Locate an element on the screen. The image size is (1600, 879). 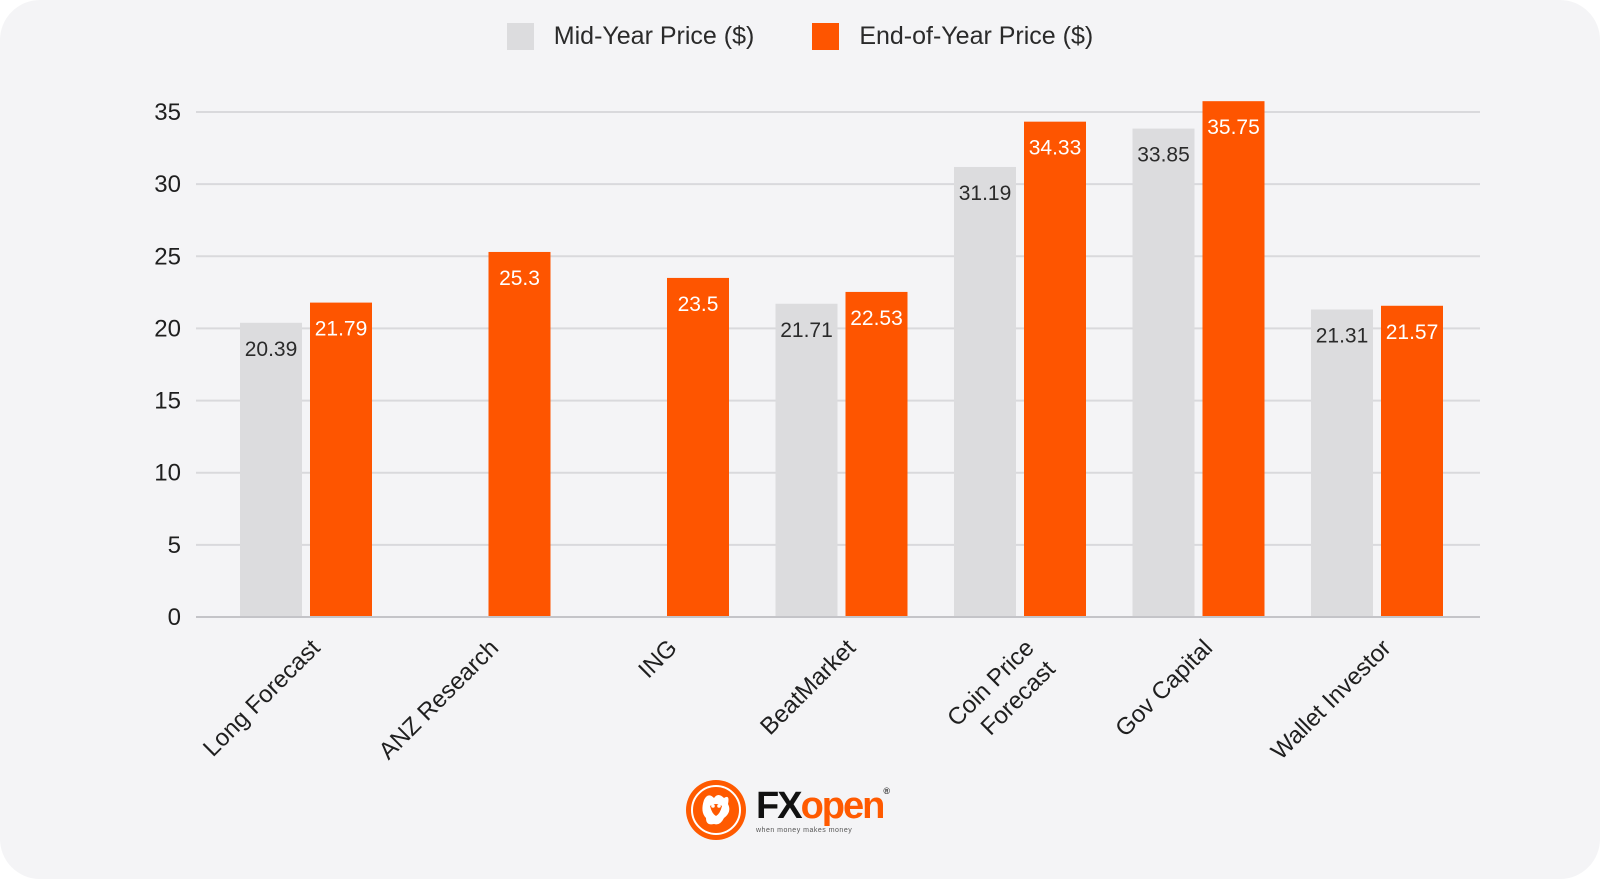
legend-item-end-of-year: End-of-Year Price ($) is located at coordinates (952, 36).